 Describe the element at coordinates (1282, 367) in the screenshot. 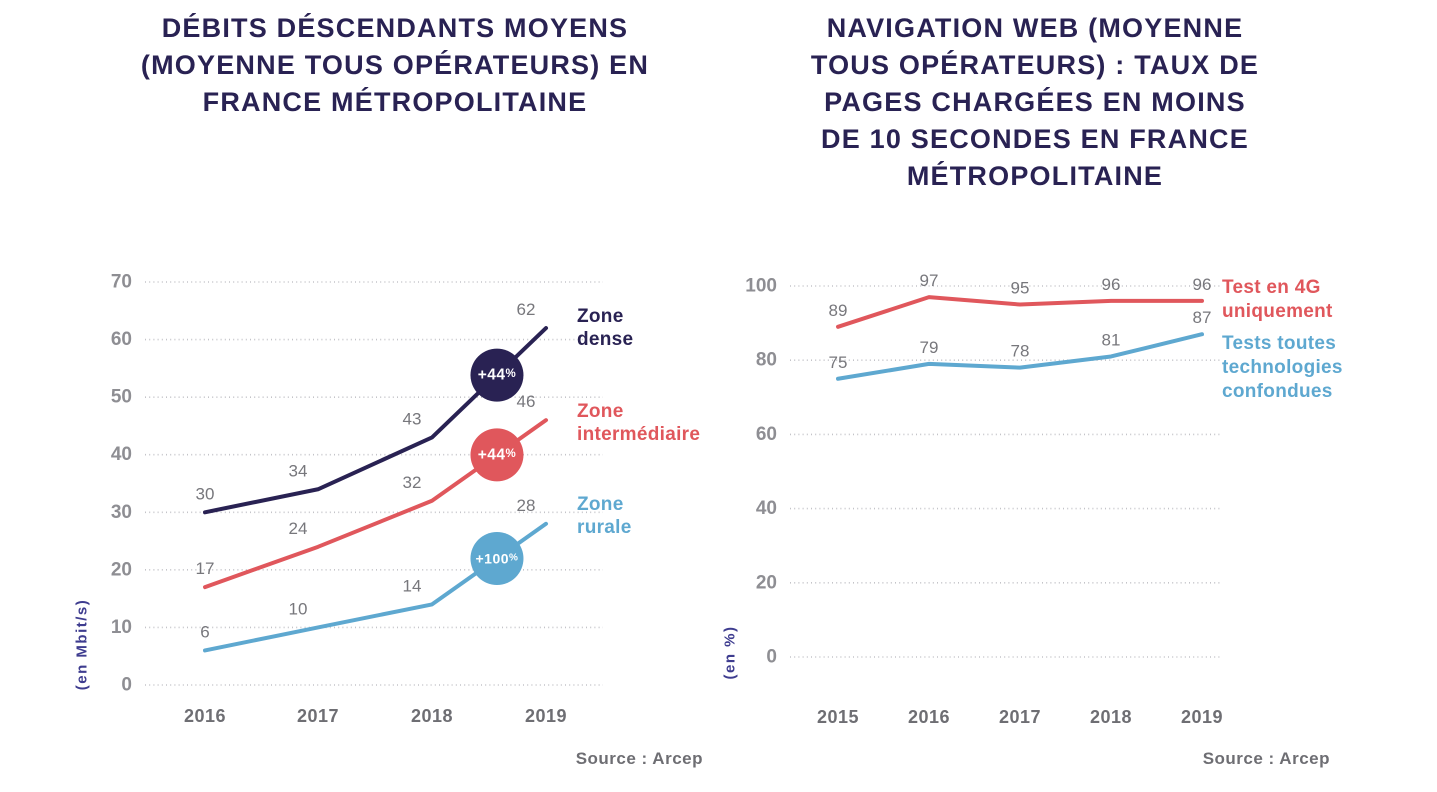

I see `legend-tests-toutes-technologies: Tests toutes technologies confondues` at that location.